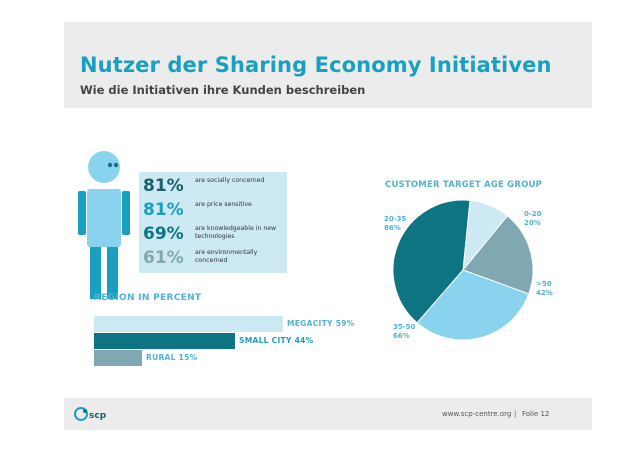 The image size is (638, 451). I want to click on pie-slice-label: >50, so click(544, 284).